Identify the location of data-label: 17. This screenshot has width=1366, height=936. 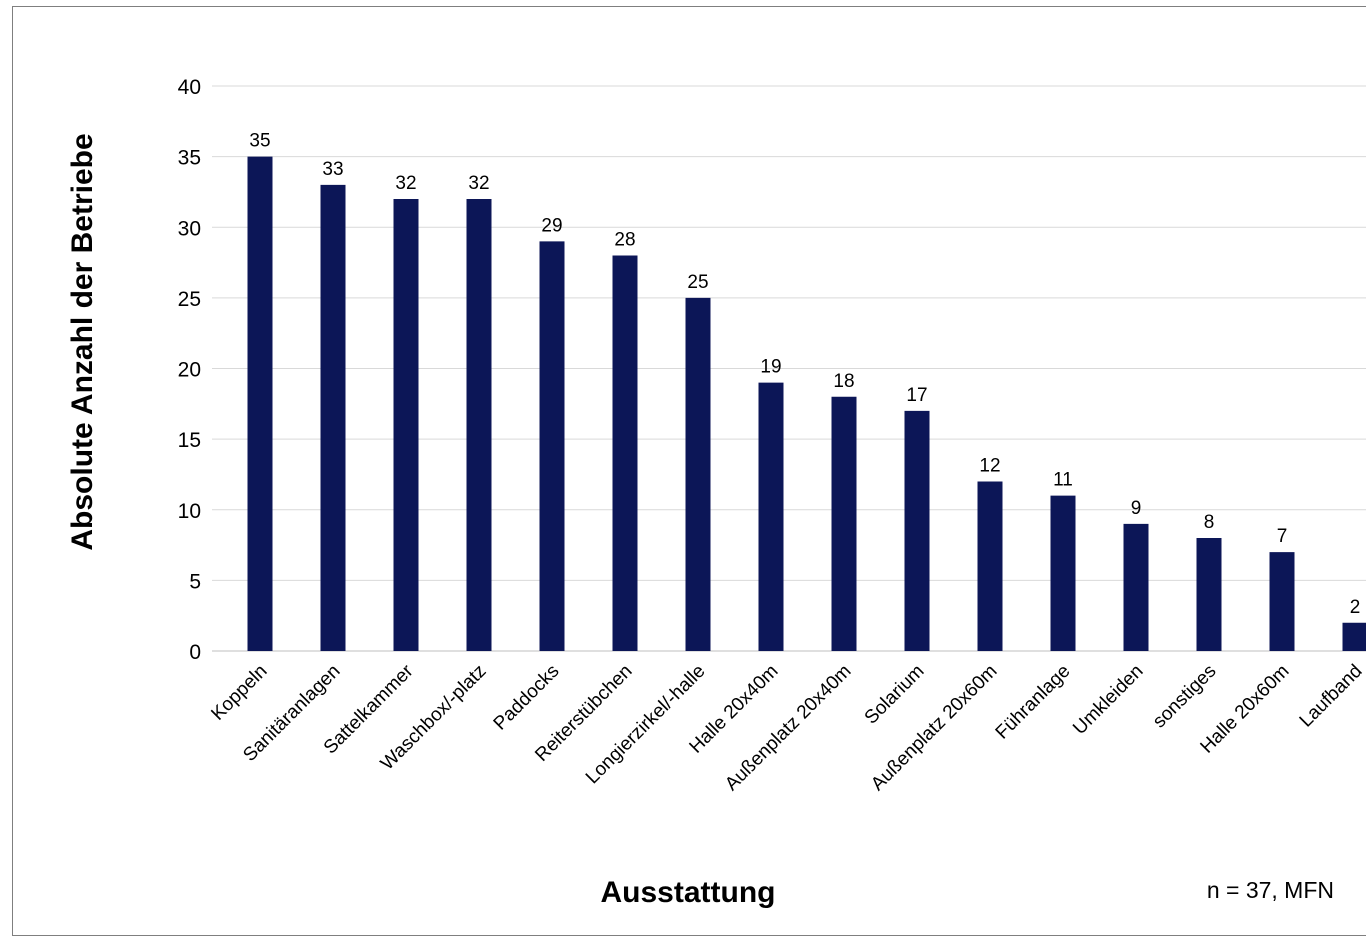
(916, 395).